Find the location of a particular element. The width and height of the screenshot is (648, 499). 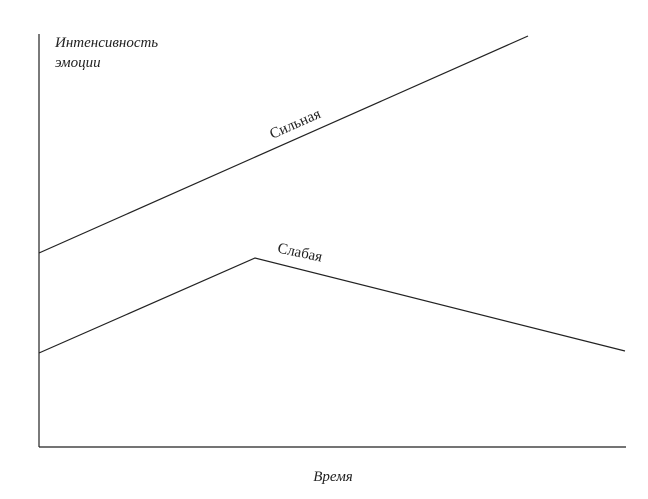

line-label: Слабая is located at coordinates (300, 253).